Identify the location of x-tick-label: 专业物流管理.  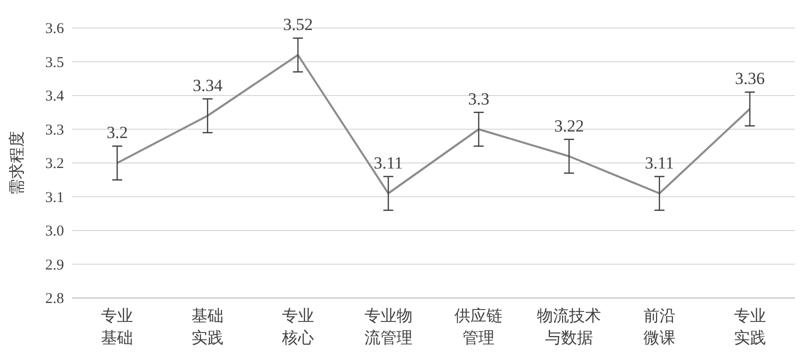
(388, 327).